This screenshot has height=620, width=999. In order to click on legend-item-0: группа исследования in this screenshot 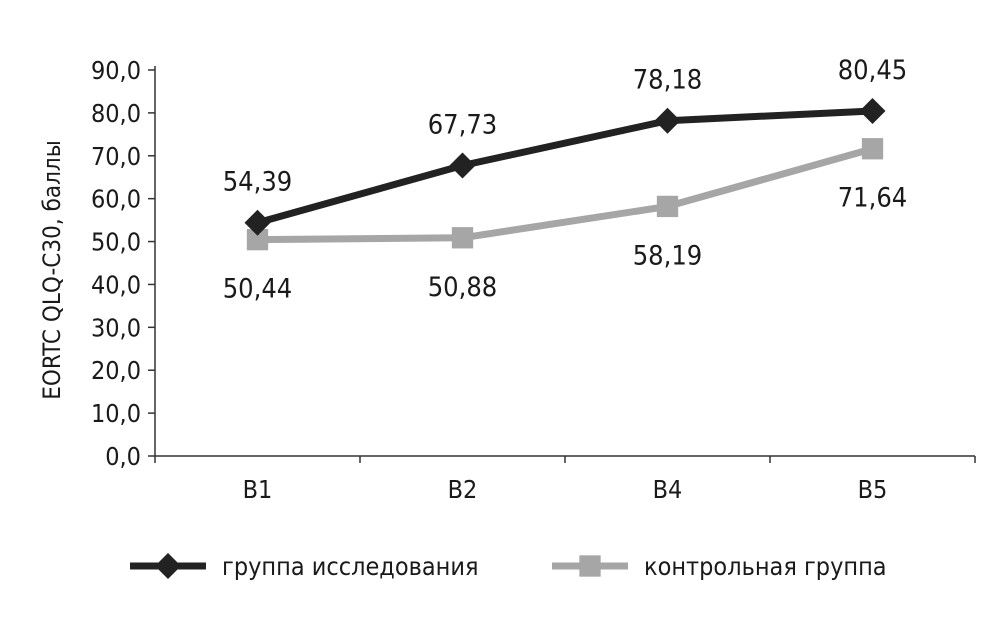, I will do `click(304, 566)`.